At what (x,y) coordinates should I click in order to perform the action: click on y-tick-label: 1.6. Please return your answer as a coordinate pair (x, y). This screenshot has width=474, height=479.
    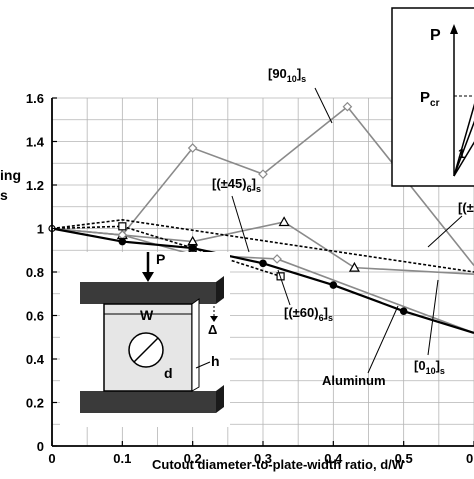
    Looking at the image, I should click on (35, 98).